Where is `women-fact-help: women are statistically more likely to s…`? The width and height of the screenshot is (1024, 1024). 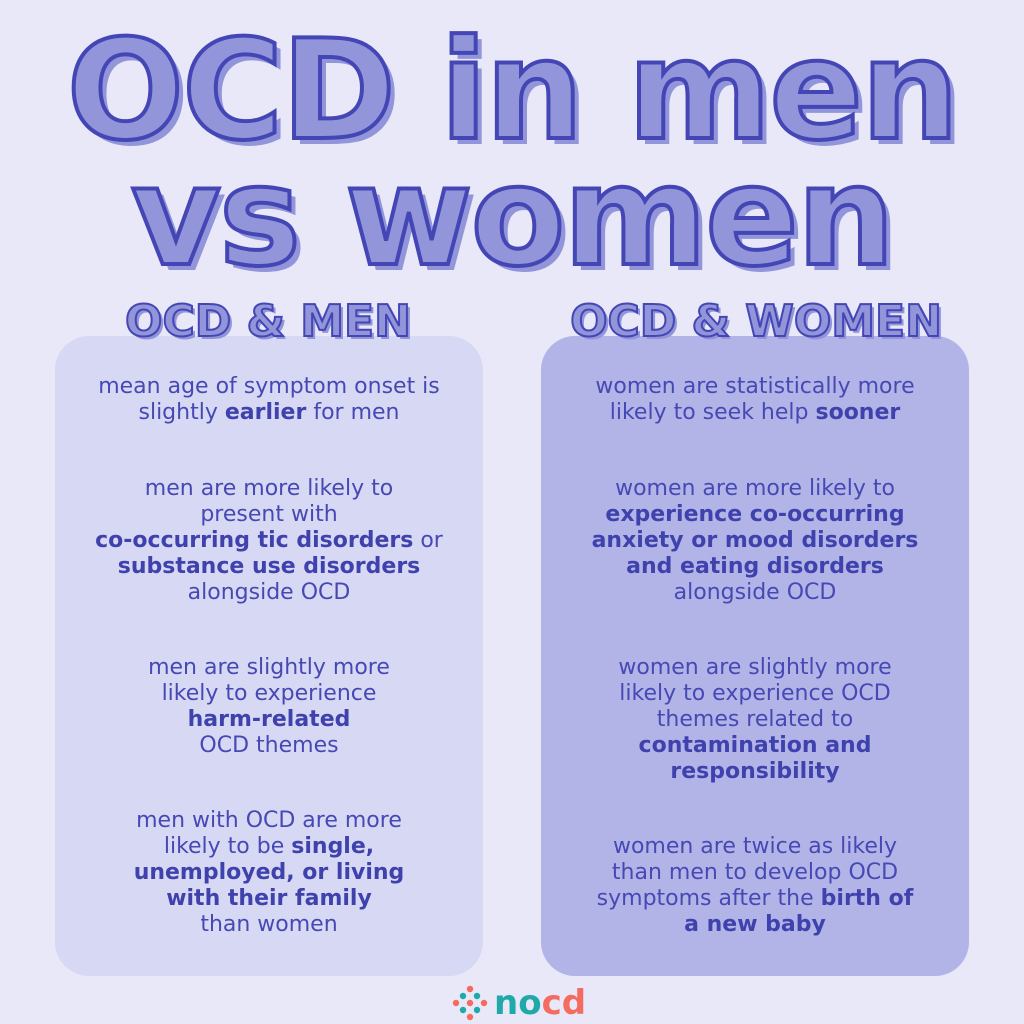
women-fact-help: women are statistically more likely to s… is located at coordinates (755, 400).